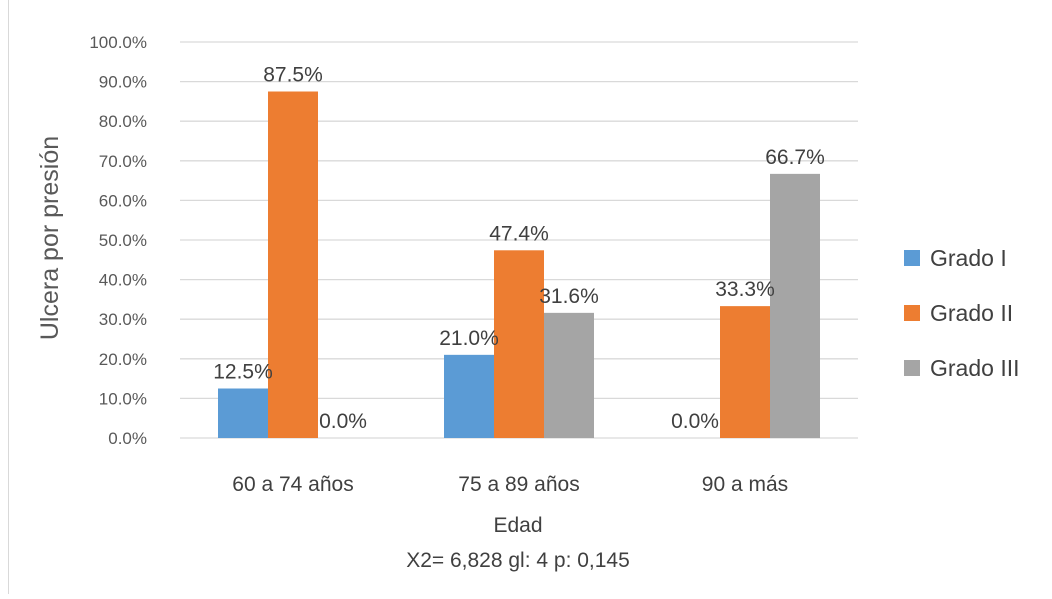 The image size is (1052, 599). I want to click on data-label: 66.7%, so click(795, 157).